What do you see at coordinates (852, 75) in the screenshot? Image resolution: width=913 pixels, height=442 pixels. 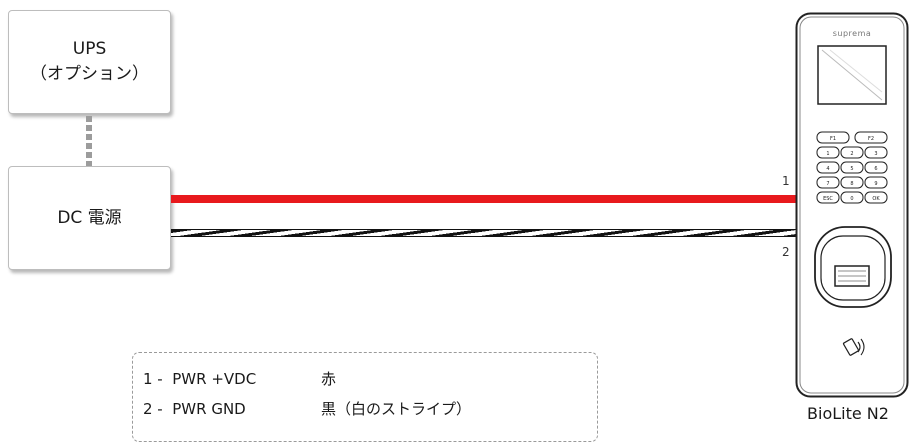 I see `lcd-screen` at bounding box center [852, 75].